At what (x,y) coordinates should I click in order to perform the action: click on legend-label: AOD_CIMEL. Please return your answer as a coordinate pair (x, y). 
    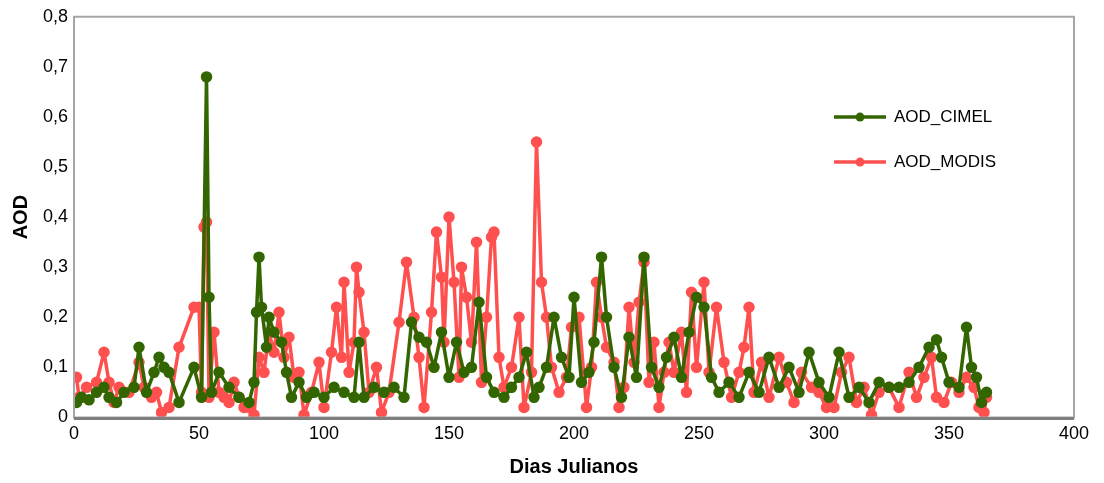
    Looking at the image, I should click on (943, 116).